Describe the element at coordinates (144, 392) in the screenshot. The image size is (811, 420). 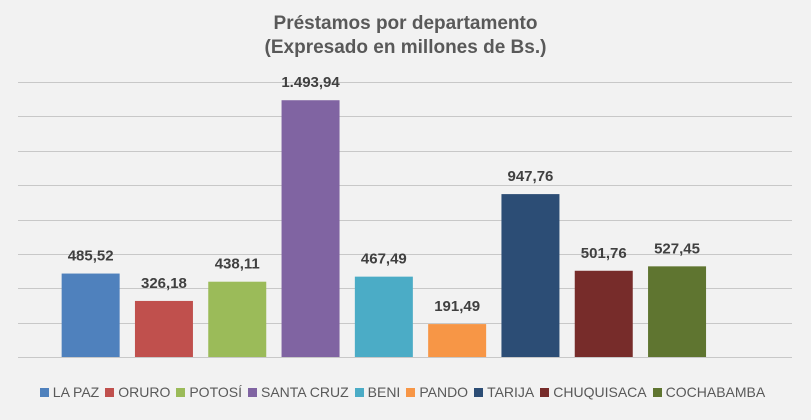
I see `legend-label: ORURO` at that location.